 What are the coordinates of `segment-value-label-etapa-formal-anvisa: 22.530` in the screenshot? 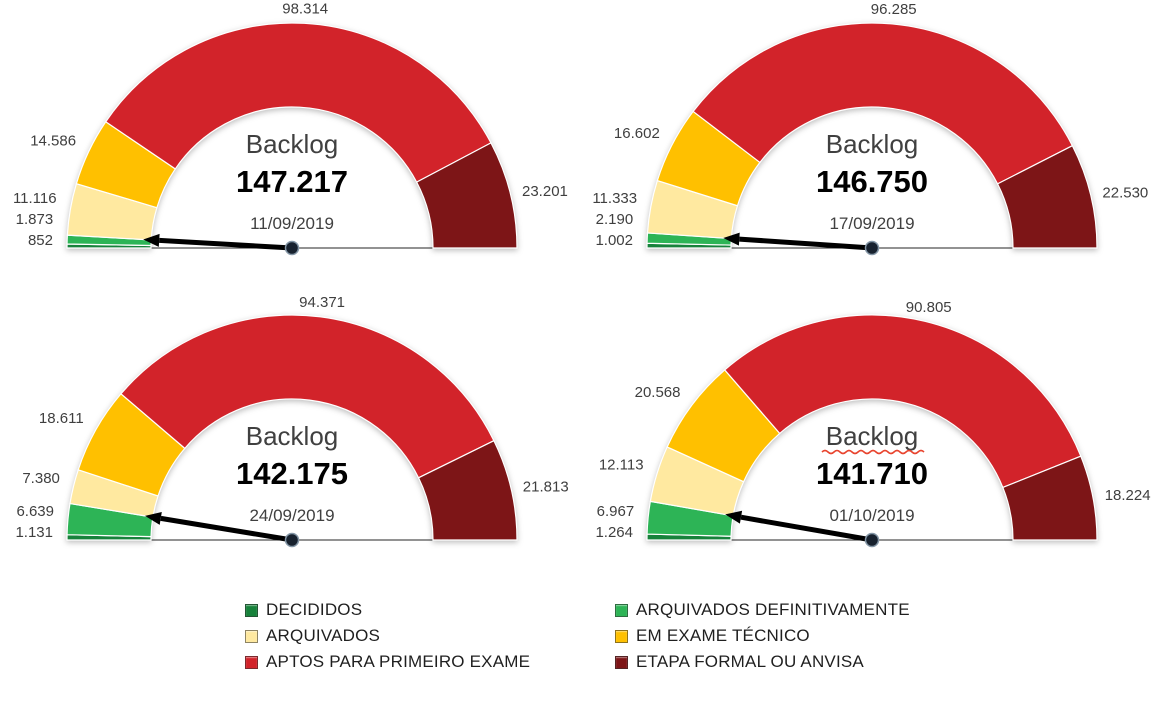 It's located at (1125, 193).